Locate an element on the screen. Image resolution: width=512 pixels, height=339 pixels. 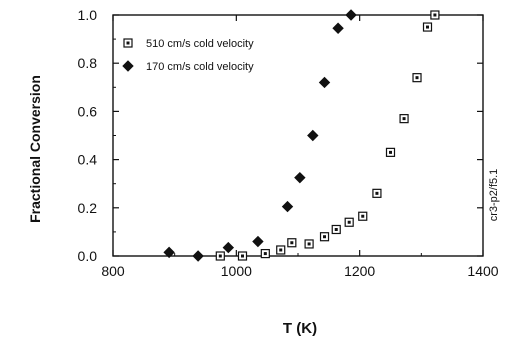
y-tick-label: 0.4 is located at coordinates (88, 160).